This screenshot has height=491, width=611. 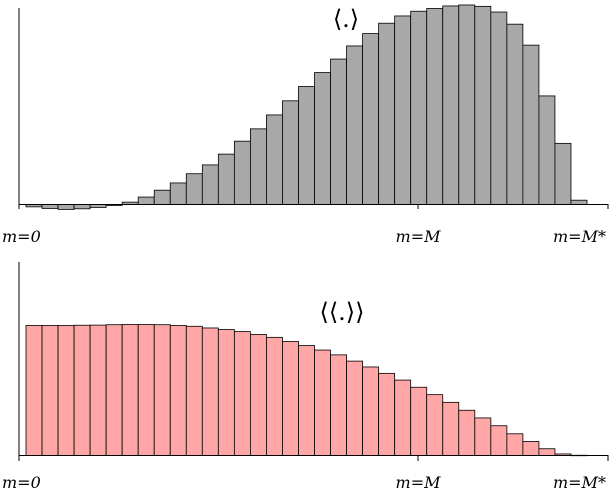 I want to click on x-label-mMstar-top: m=M*, so click(x=579, y=236).